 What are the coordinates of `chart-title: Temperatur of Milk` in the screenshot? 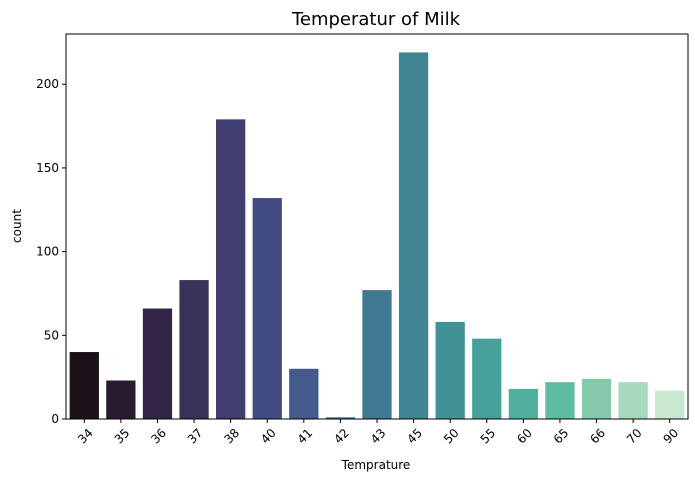 It's located at (376, 19).